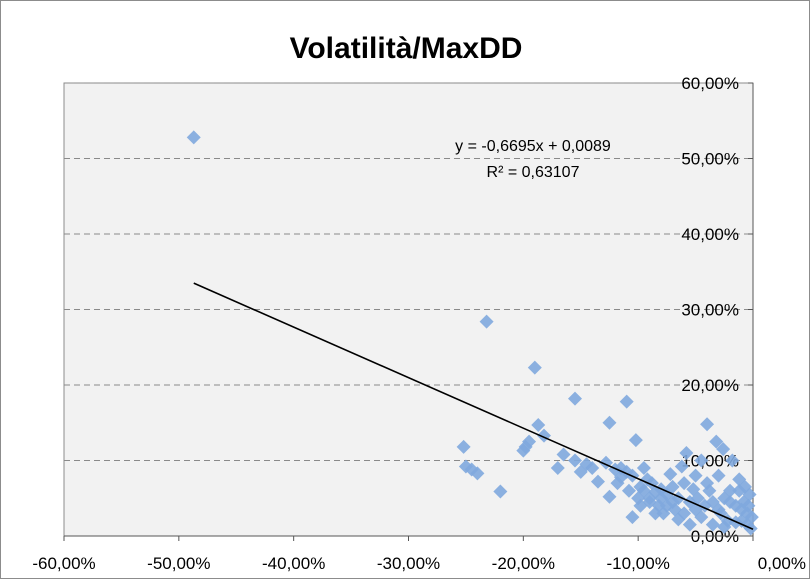  What do you see at coordinates (710, 234) in the screenshot?
I see `y-tick-label: 40,00%` at bounding box center [710, 234].